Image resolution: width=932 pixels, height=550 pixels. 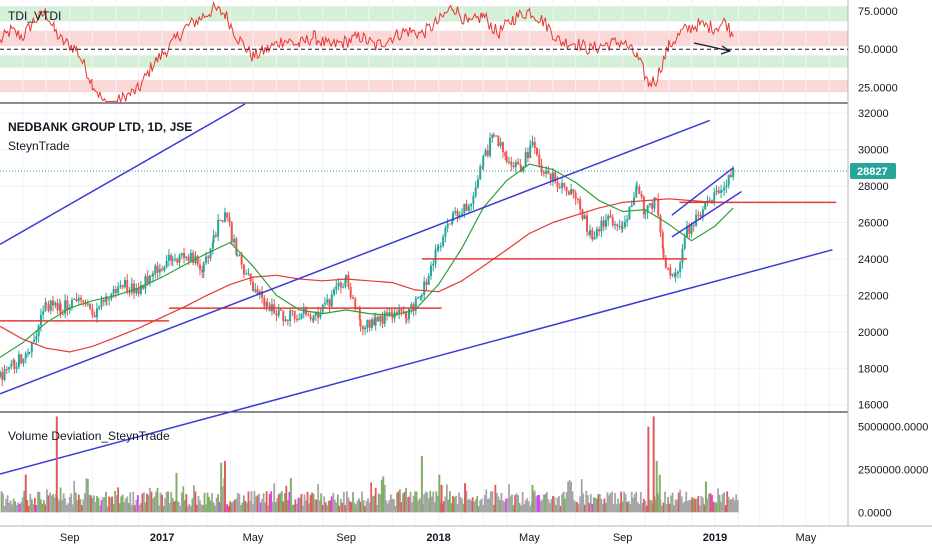 What do you see at coordinates (25, 493) in the screenshot?
I see `volume-spike` at bounding box center [25, 493].